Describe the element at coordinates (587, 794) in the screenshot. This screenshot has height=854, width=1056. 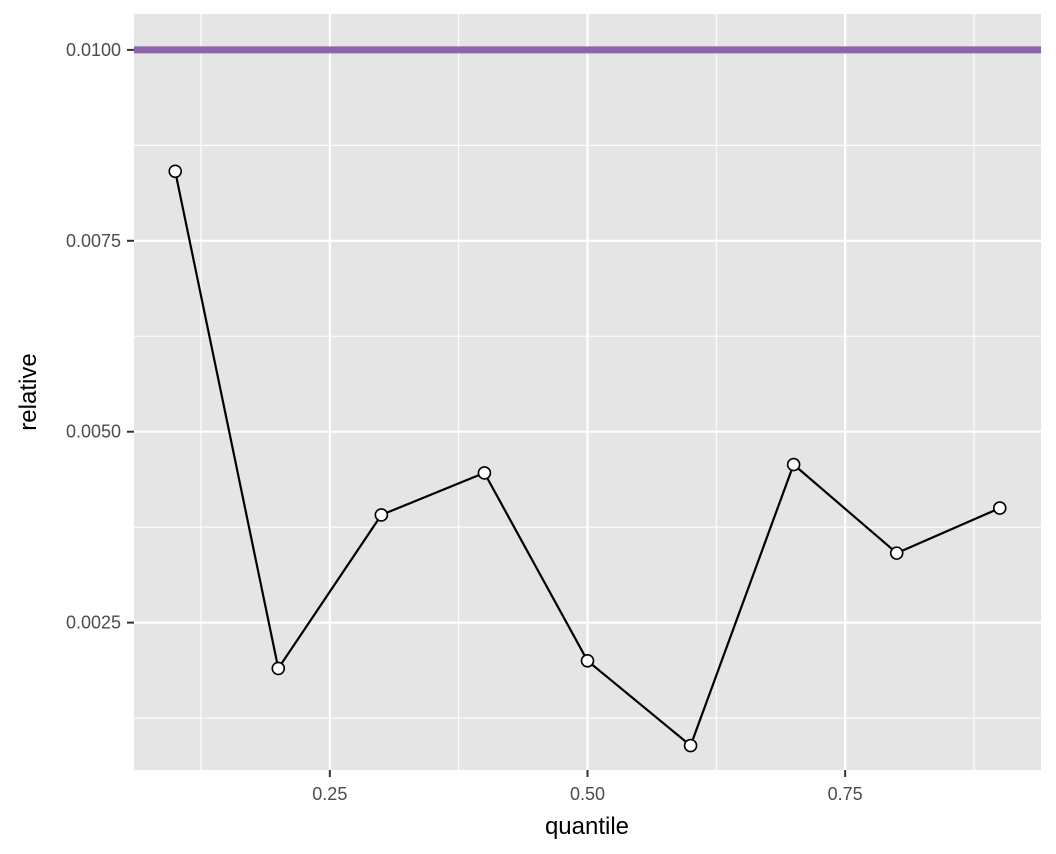
I see `x-tick-label: 0.50` at that location.